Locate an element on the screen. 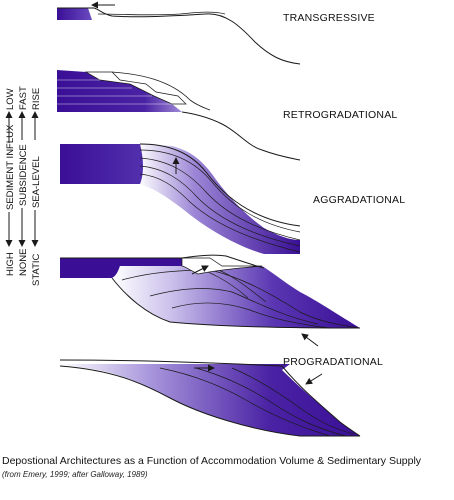  axis-subsidence-title: SUBSIDENCE is located at coordinates (23, 175).